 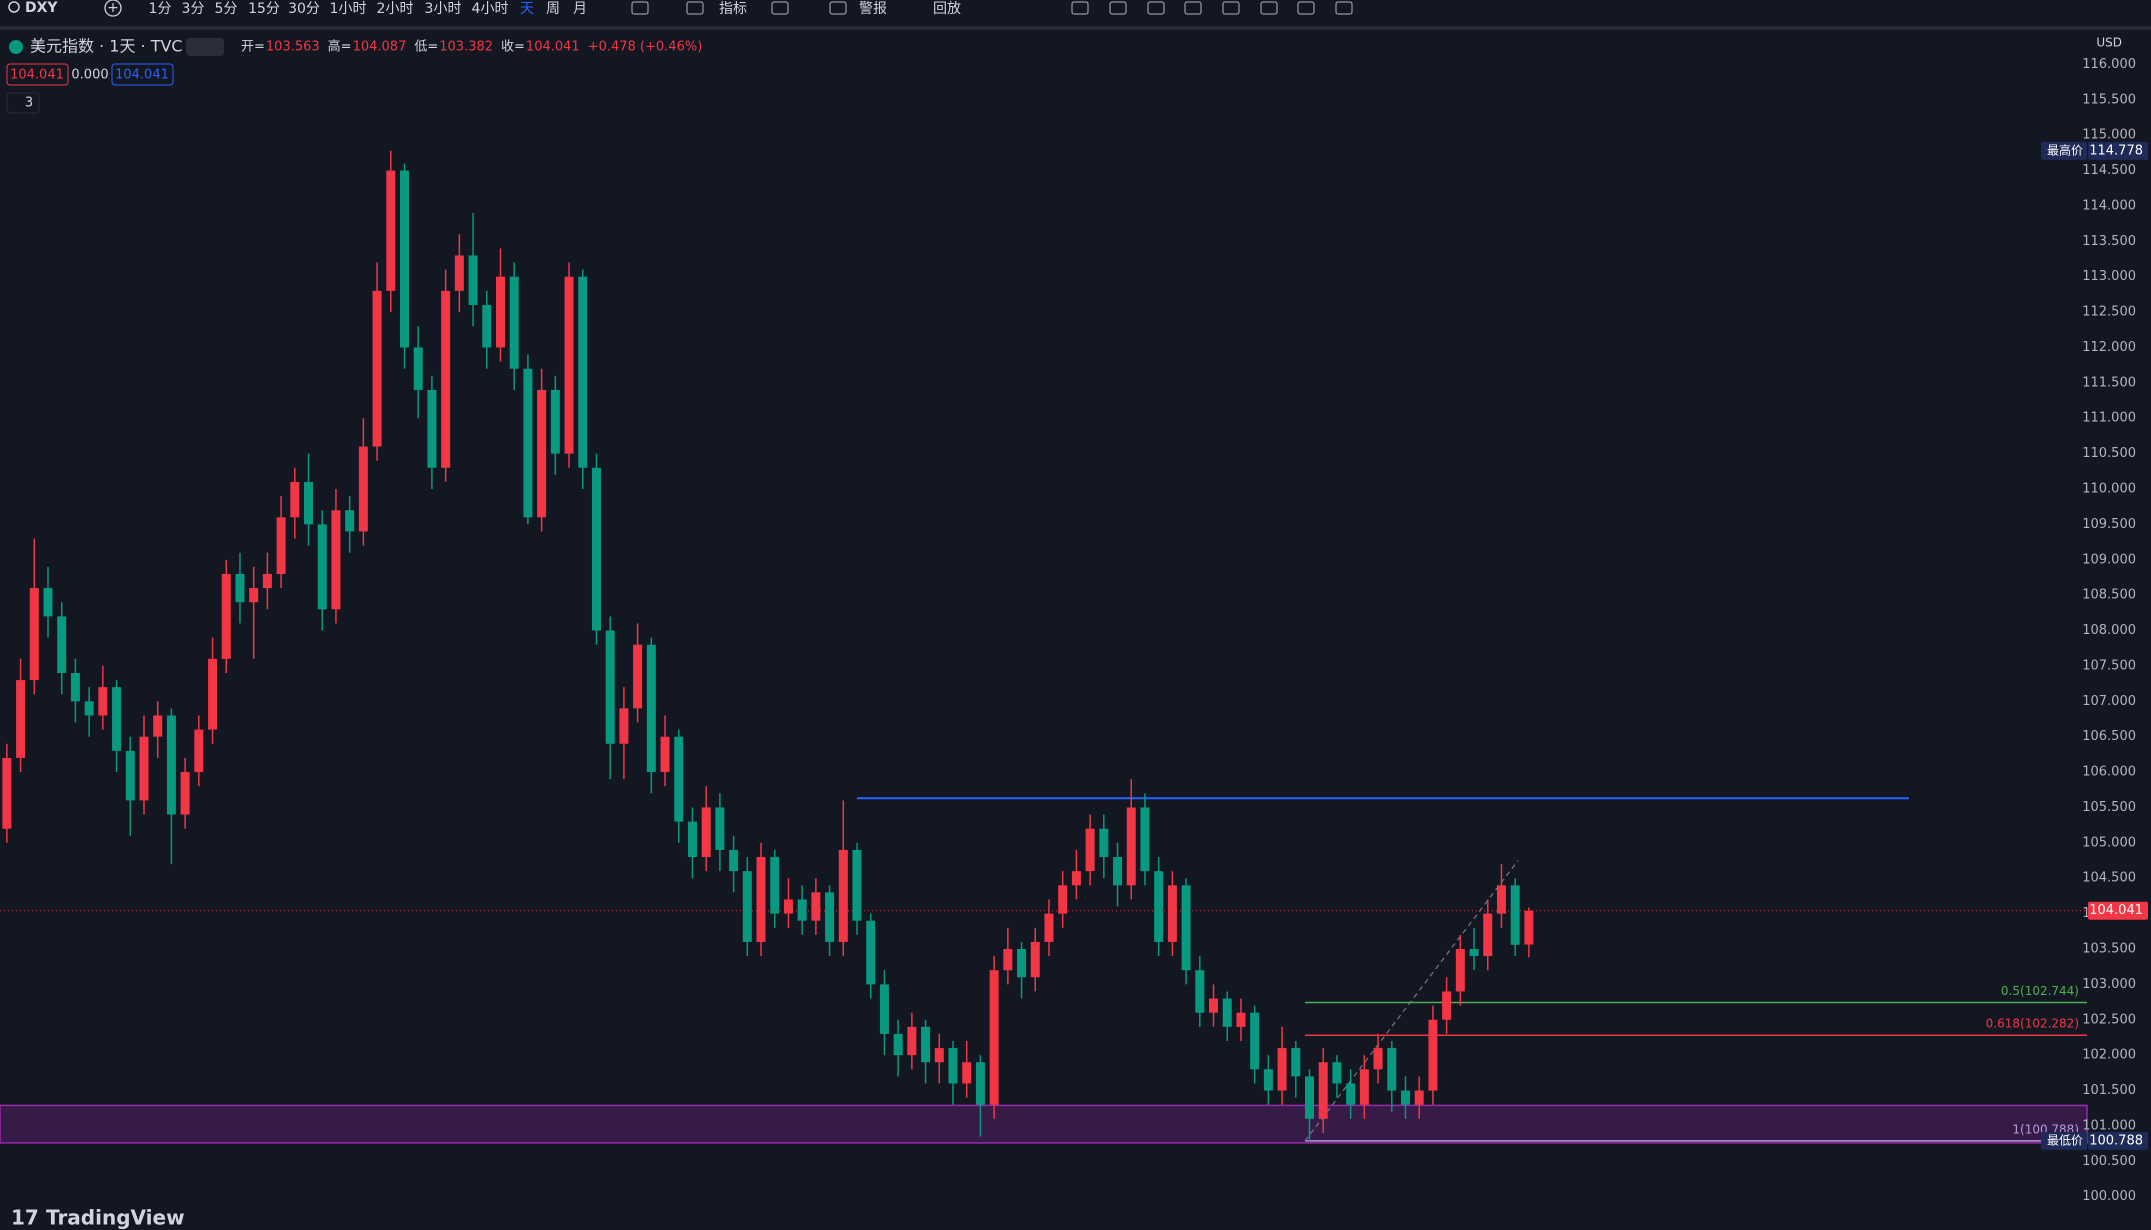 What do you see at coordinates (553, 9) in the screenshot?
I see `interval: 周` at bounding box center [553, 9].